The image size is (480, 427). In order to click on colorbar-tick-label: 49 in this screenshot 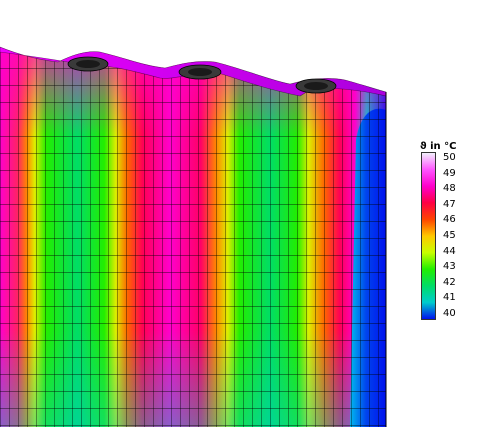, I will do `click(449, 173)`.